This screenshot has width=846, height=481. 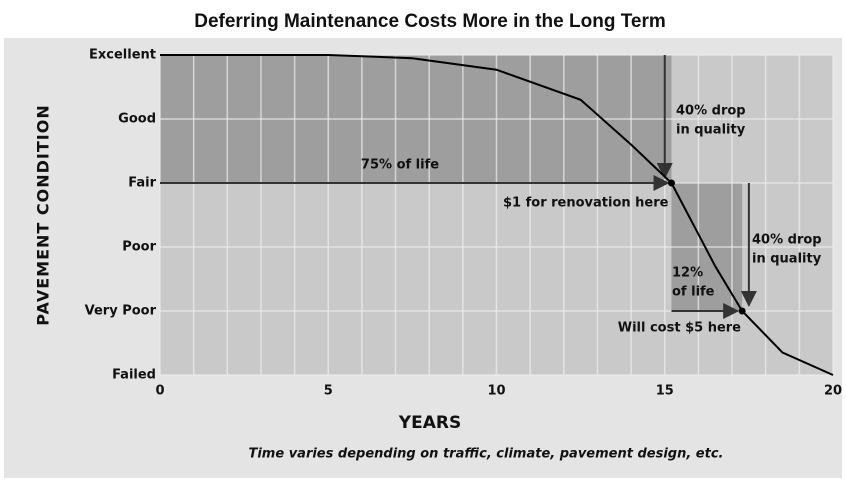 What do you see at coordinates (586, 203) in the screenshot?
I see `annotation: $1 for renovation here` at bounding box center [586, 203].